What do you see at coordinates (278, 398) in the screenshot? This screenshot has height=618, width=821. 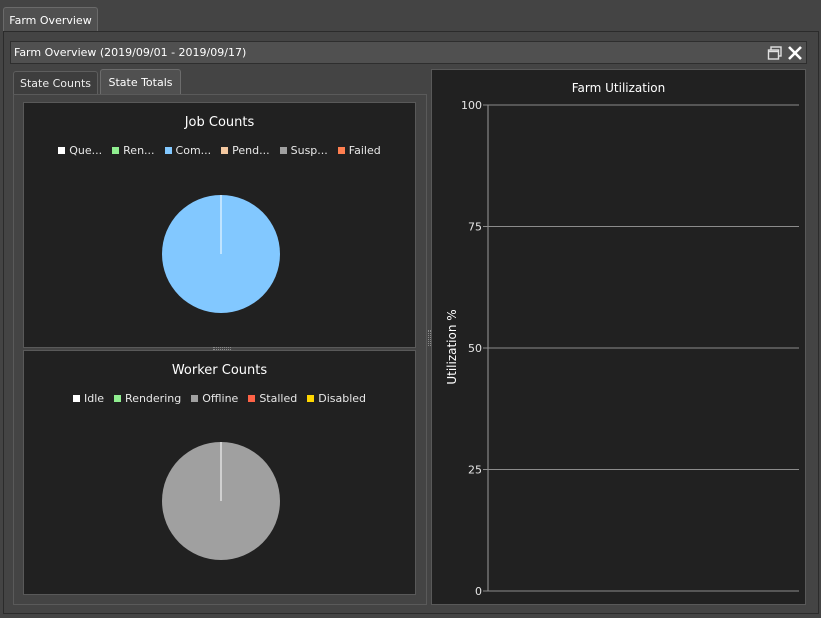 I see `legend-label: Stalled` at bounding box center [278, 398].